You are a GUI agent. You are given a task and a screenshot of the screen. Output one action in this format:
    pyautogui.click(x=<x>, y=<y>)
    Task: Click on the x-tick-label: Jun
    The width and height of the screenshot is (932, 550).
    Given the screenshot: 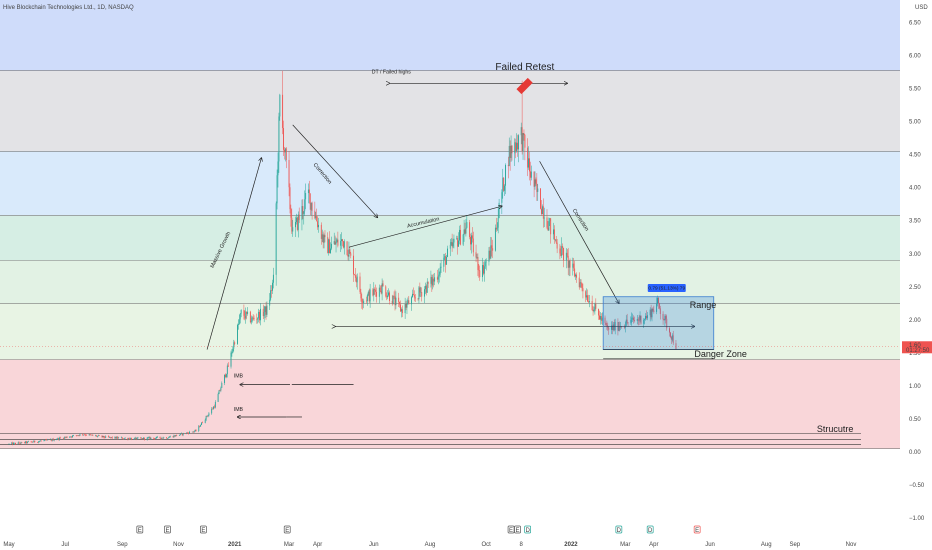 What is the action you would take?
    pyautogui.click(x=710, y=545)
    